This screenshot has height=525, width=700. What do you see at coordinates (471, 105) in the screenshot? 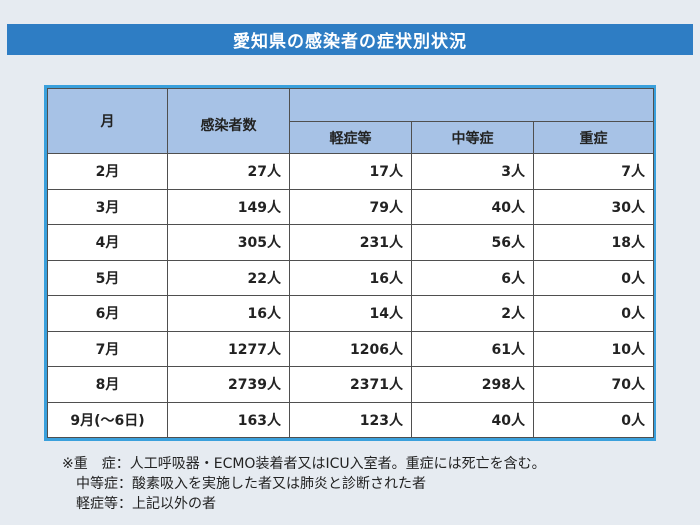
I see `header-symptom-band` at bounding box center [471, 105].